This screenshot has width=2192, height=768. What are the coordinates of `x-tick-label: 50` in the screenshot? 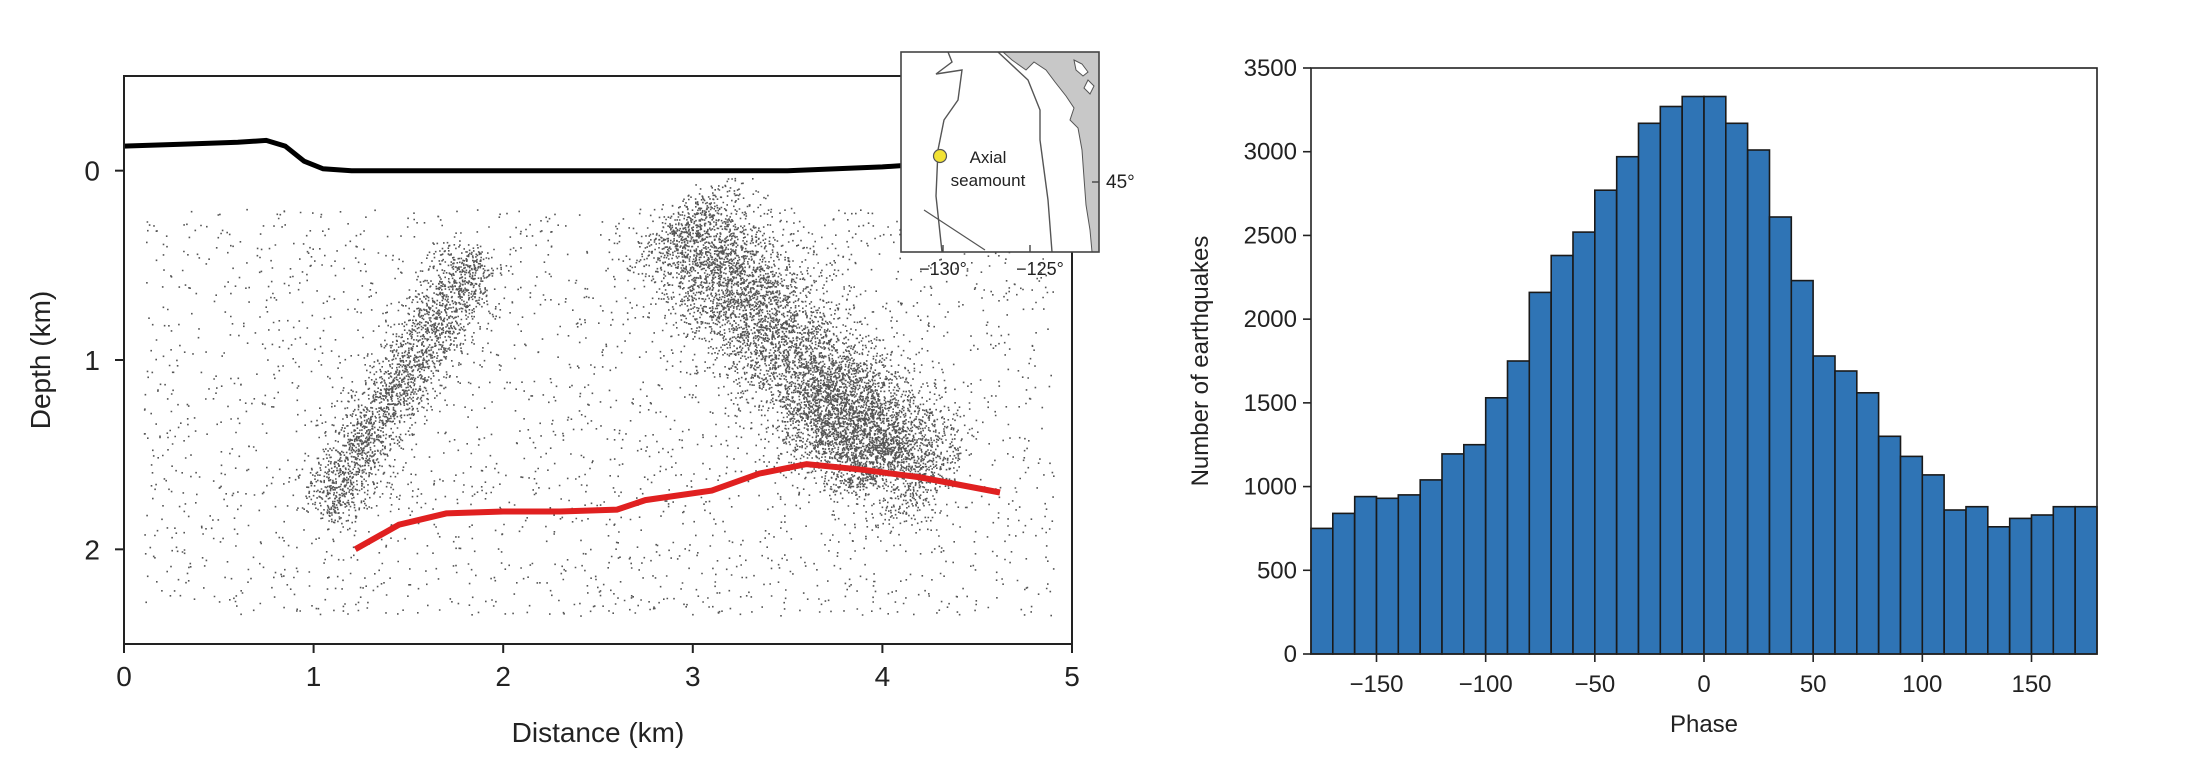 It's located at (1813, 684).